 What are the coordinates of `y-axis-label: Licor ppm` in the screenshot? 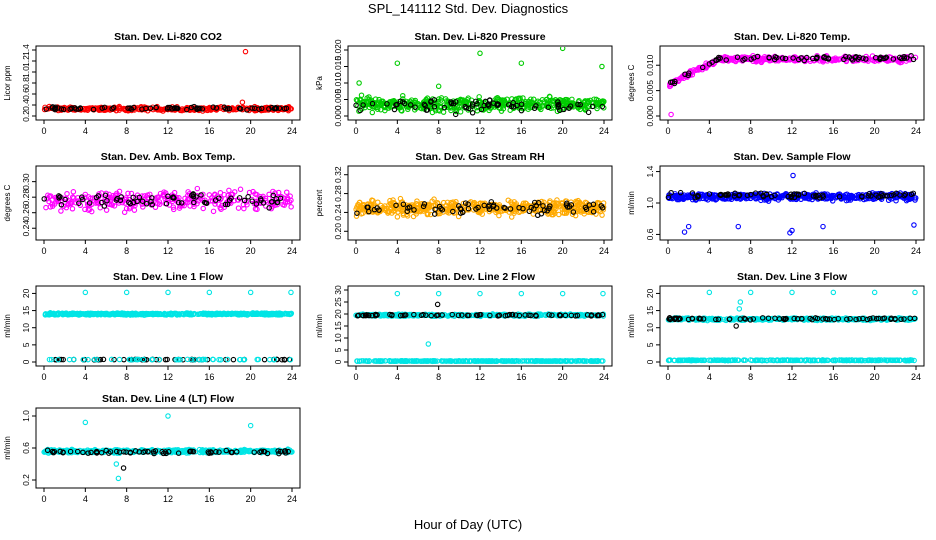 It's located at (7, 82).